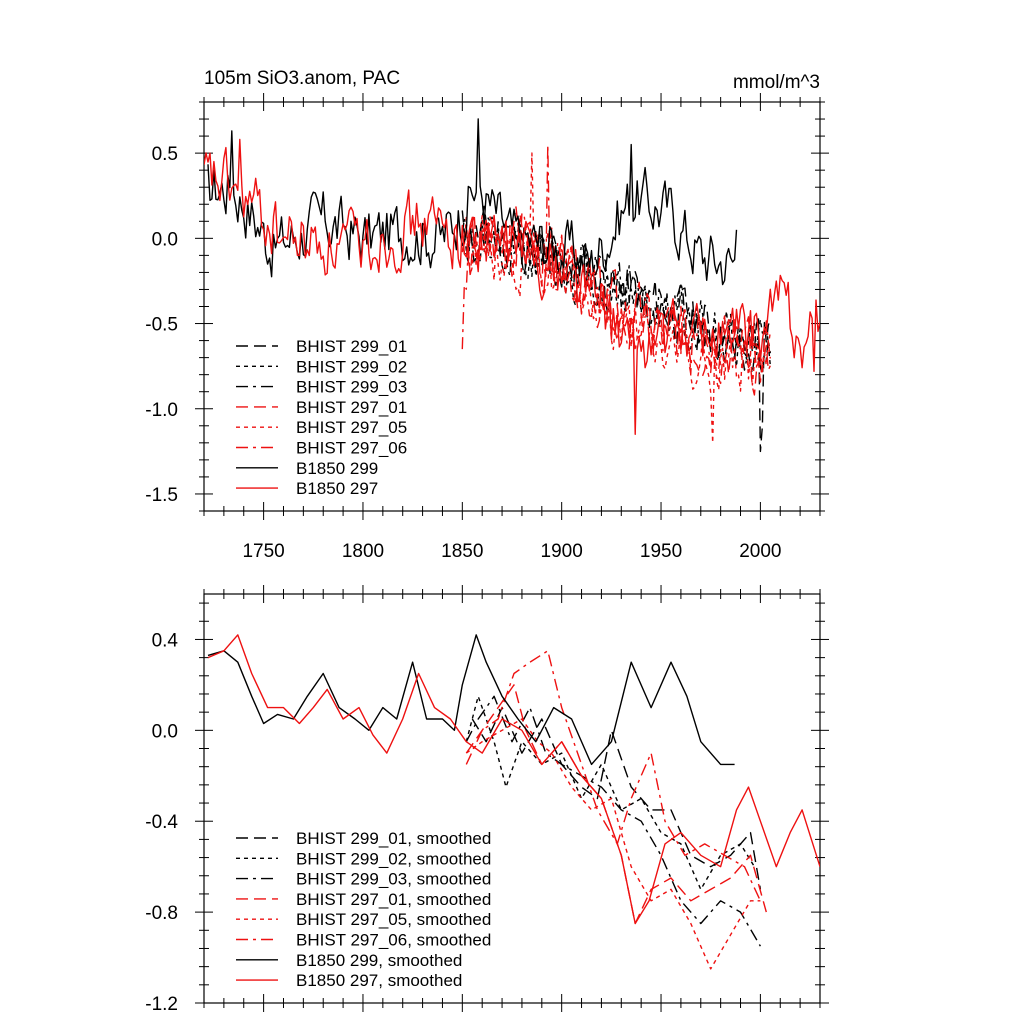 The image size is (1024, 1024). I want to click on y-tick-label: -0.4, so click(161, 822).